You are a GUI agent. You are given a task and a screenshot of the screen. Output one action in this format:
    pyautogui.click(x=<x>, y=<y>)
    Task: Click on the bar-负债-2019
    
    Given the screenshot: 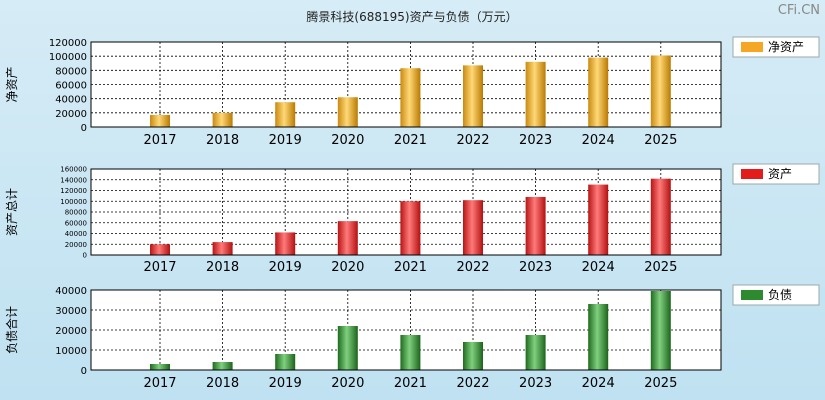 What is the action you would take?
    pyautogui.click(x=285, y=362)
    